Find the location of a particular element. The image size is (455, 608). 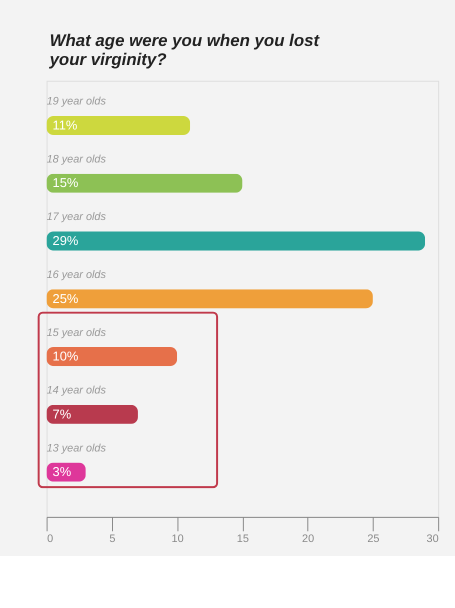

data-label: 25% is located at coordinates (65, 298).